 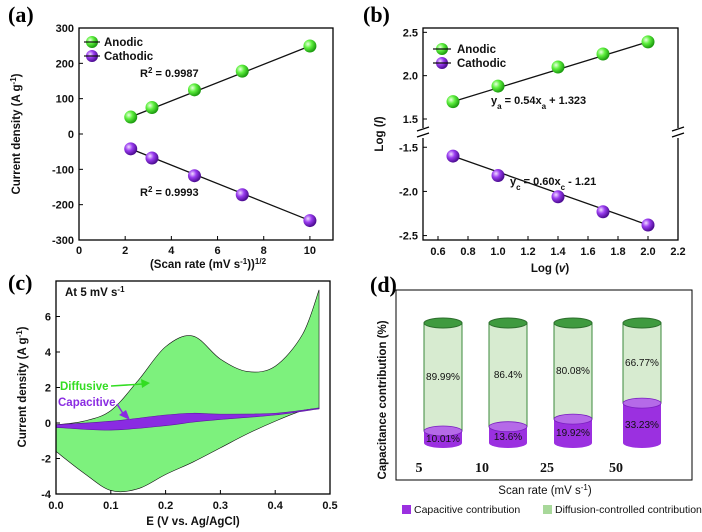 What do you see at coordinates (482, 64) in the screenshot?
I see `legend-b-cathodic-label: Cathodic` at bounding box center [482, 64].